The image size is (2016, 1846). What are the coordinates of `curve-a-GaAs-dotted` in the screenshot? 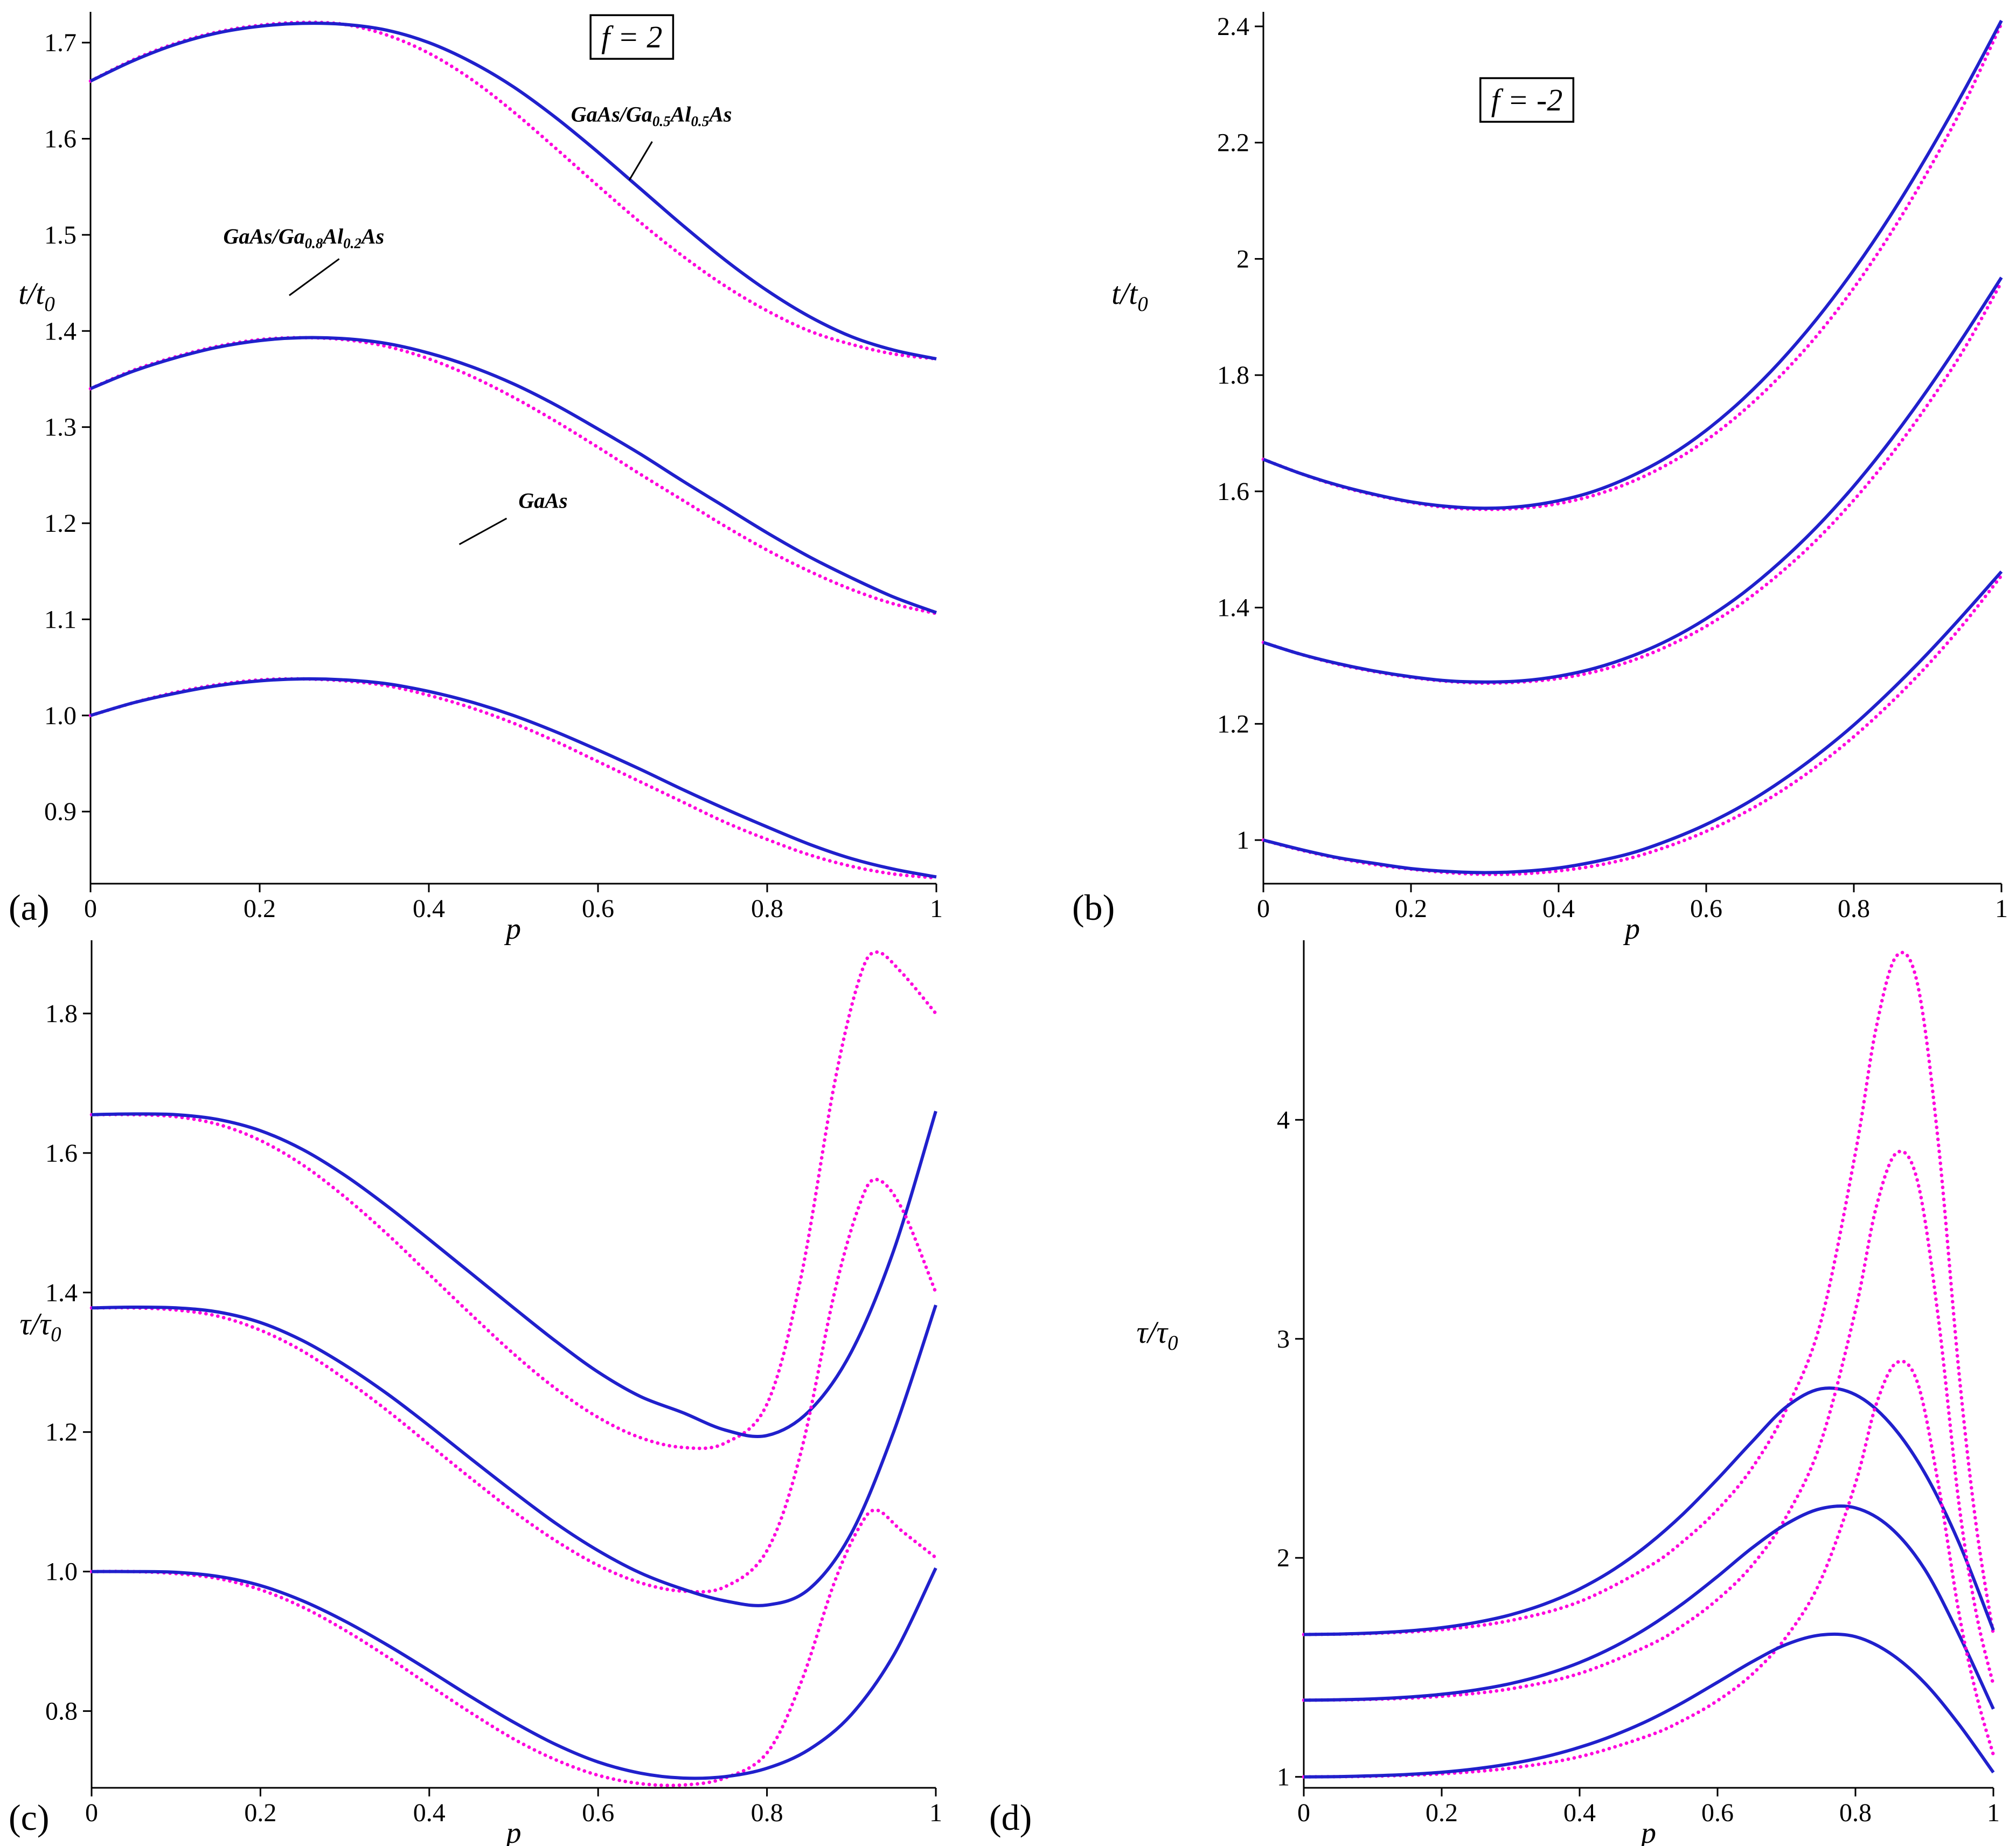 It's located at (513, 779).